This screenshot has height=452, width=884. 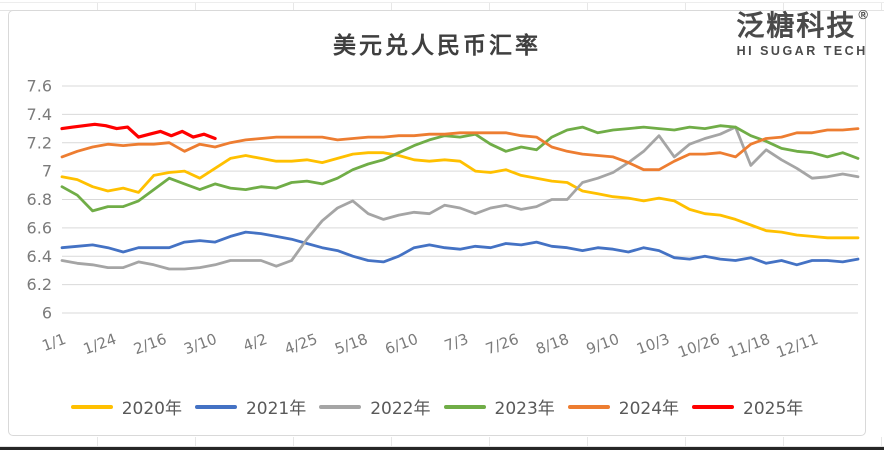 I want to click on legend-item-2025: 2025年, so click(x=747, y=406).